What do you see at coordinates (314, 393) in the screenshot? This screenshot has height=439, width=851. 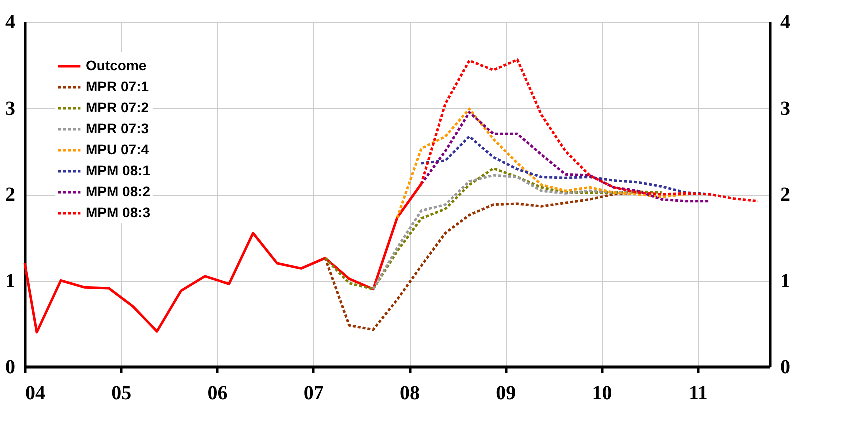 I see `x-tick-label: 07` at bounding box center [314, 393].